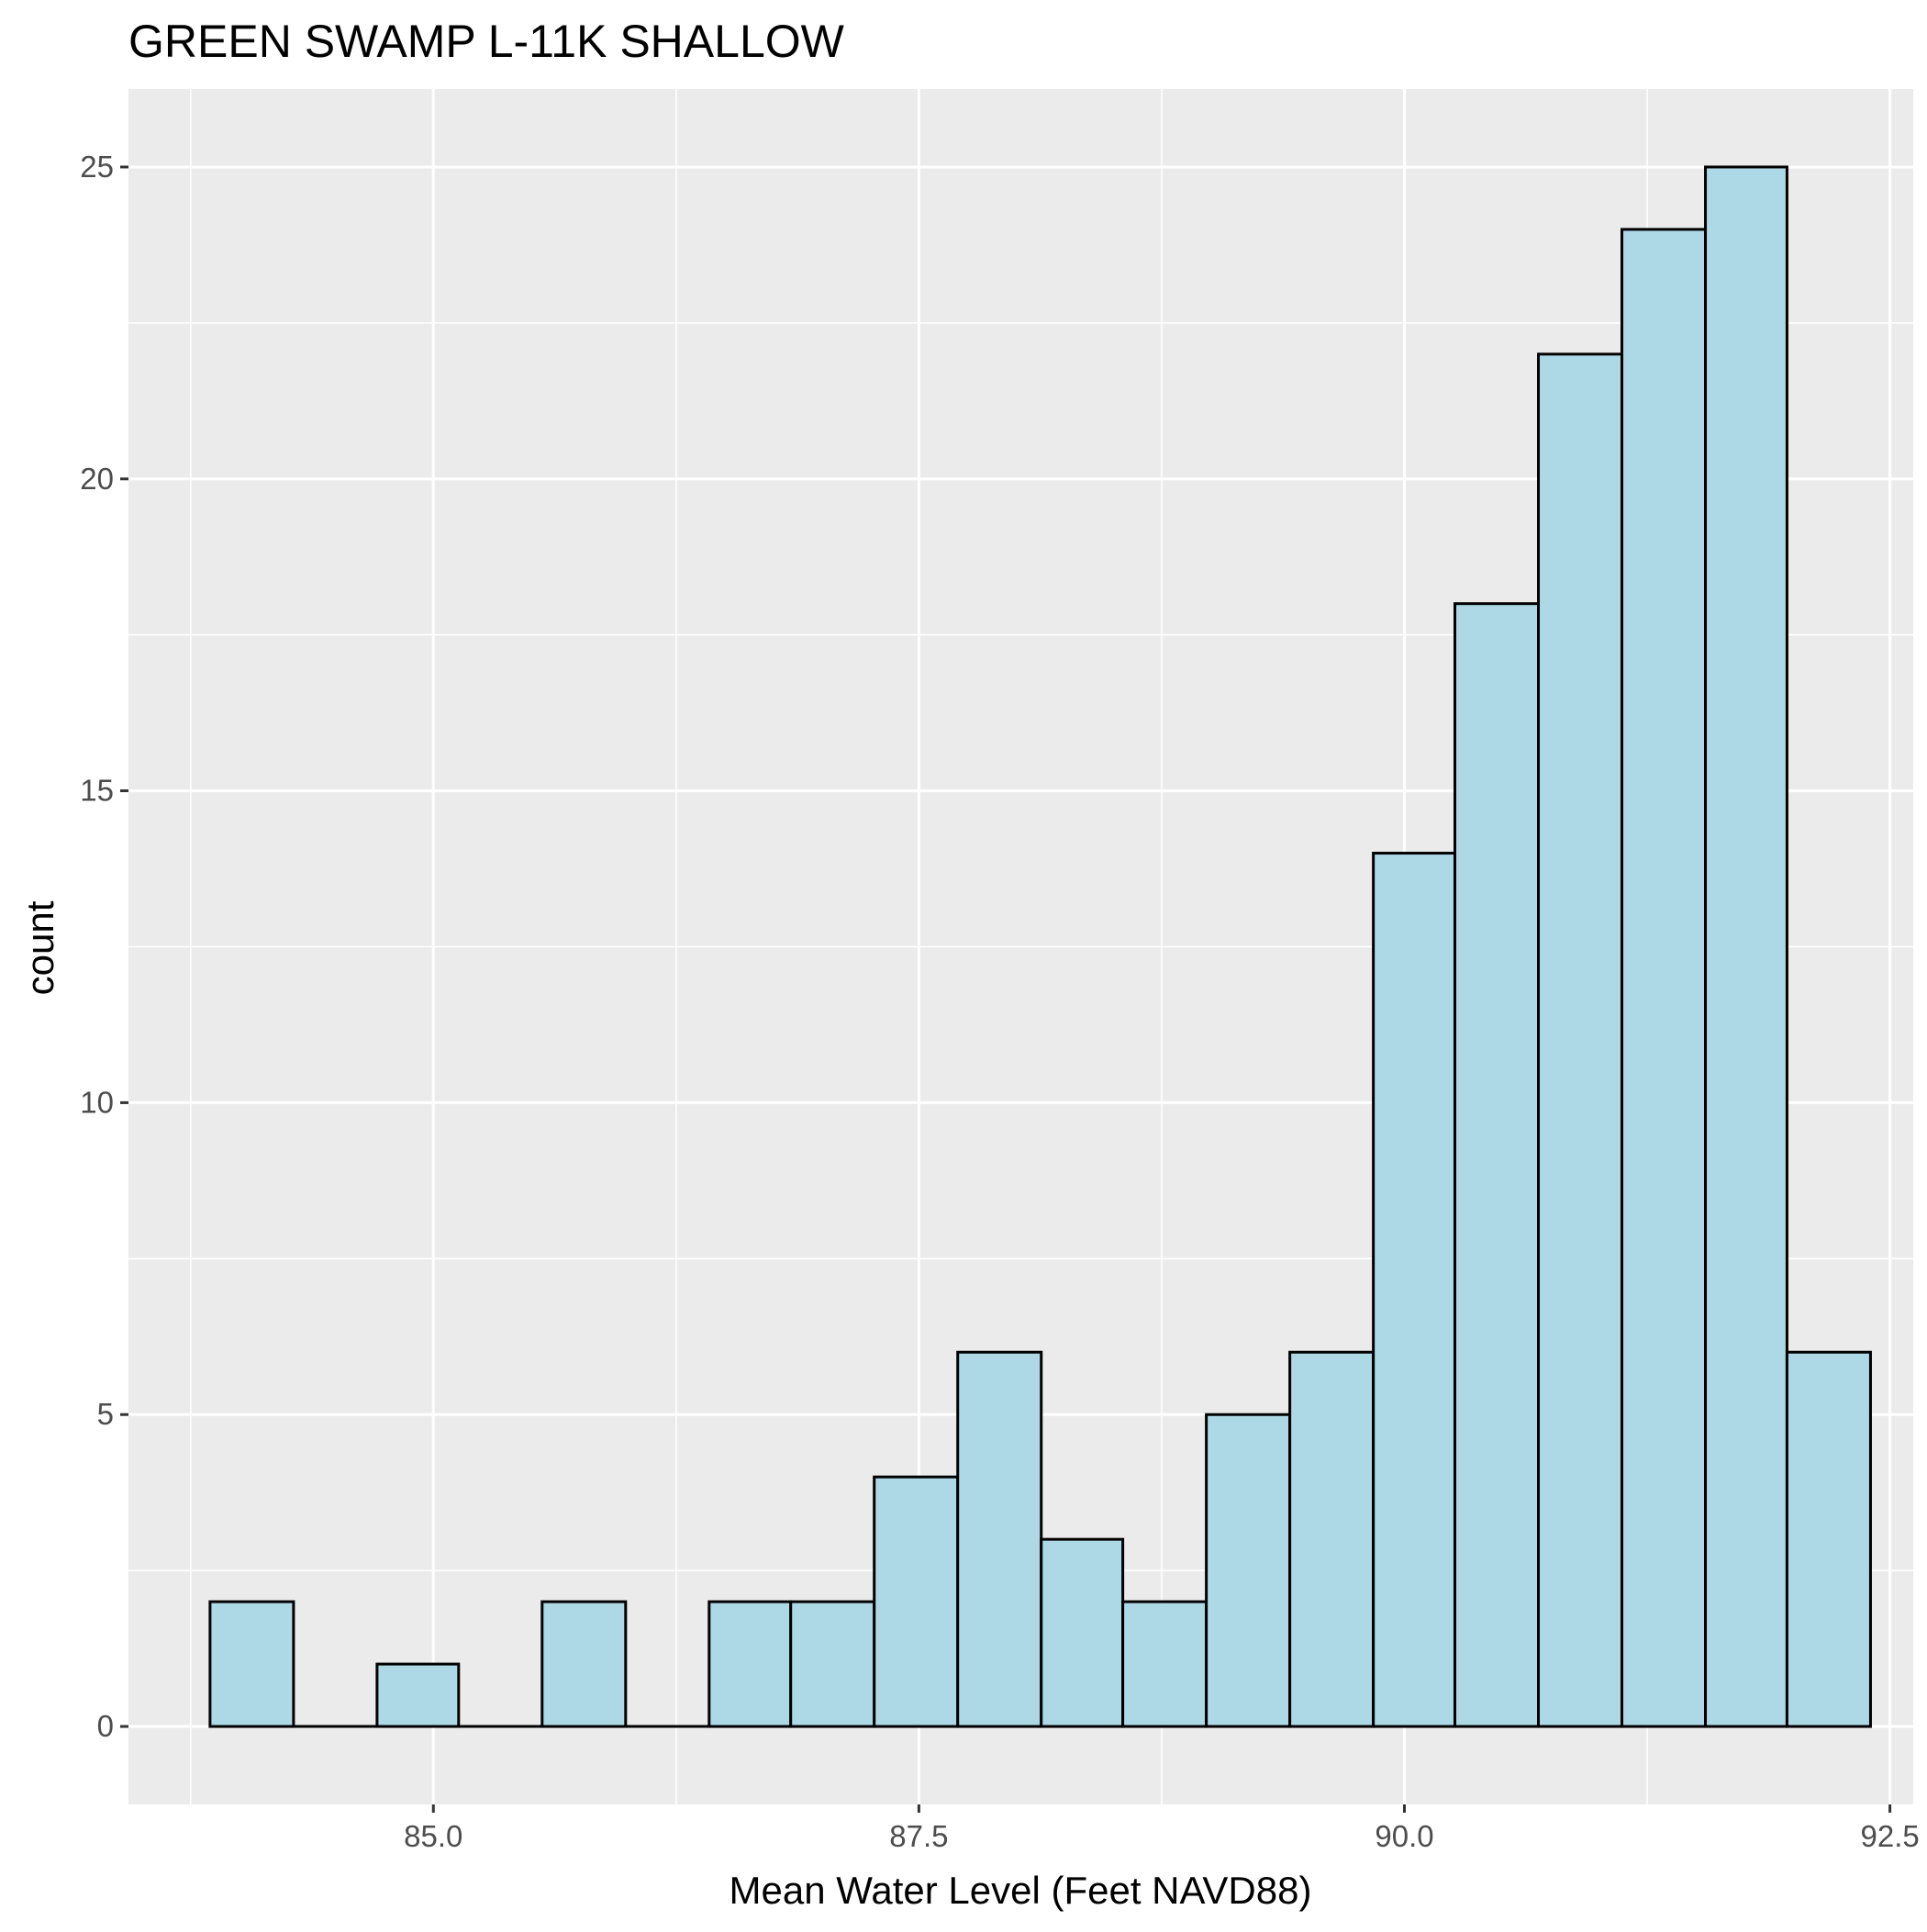  Describe the element at coordinates (97, 1102) in the screenshot. I see `y-tick-label: 10` at that location.